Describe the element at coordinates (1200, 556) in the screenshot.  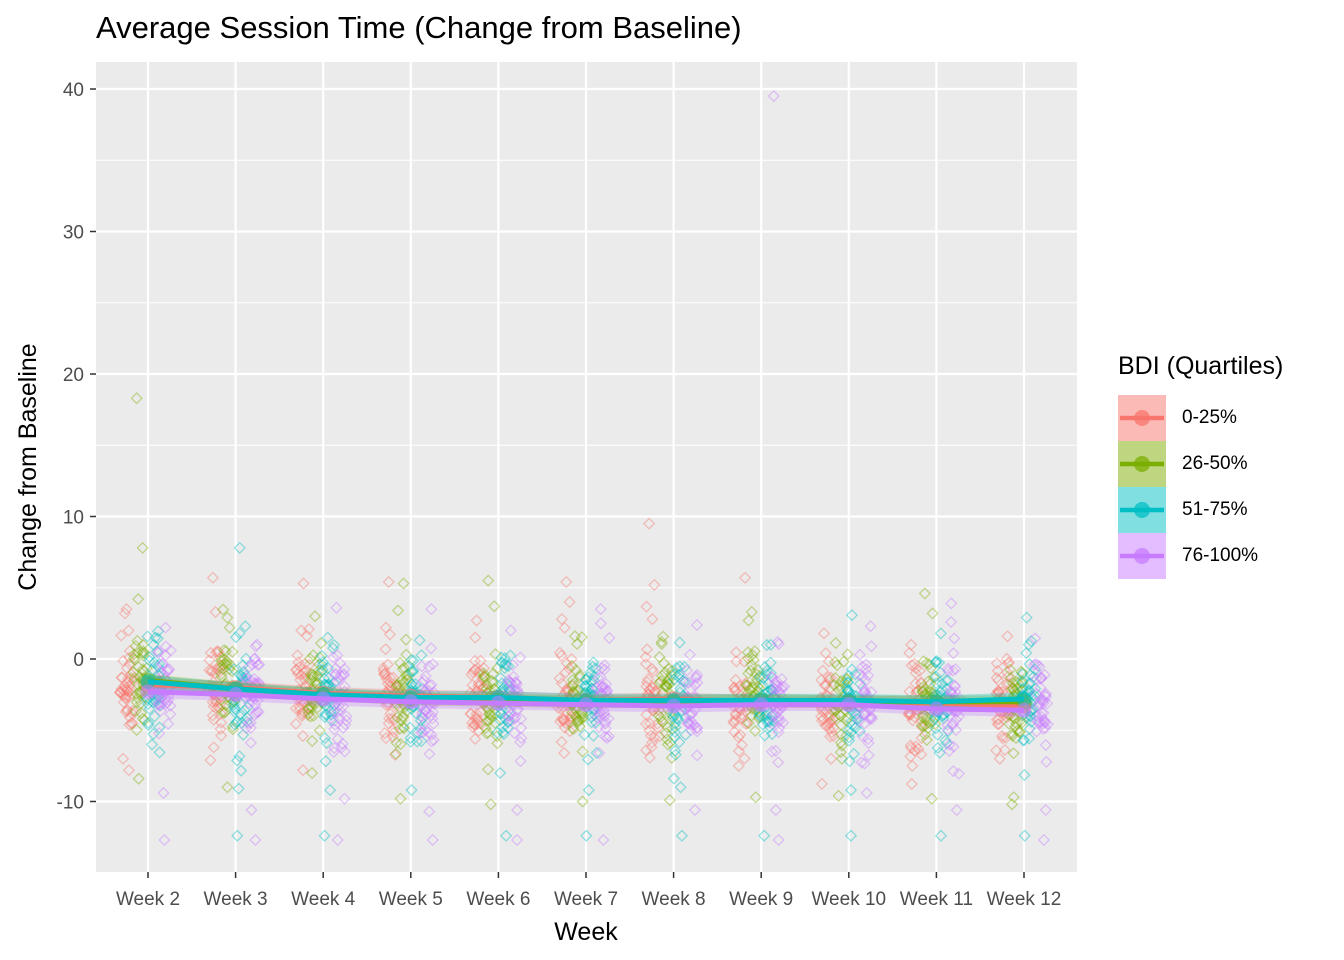
I see `legend-item: 76-100%` at that location.